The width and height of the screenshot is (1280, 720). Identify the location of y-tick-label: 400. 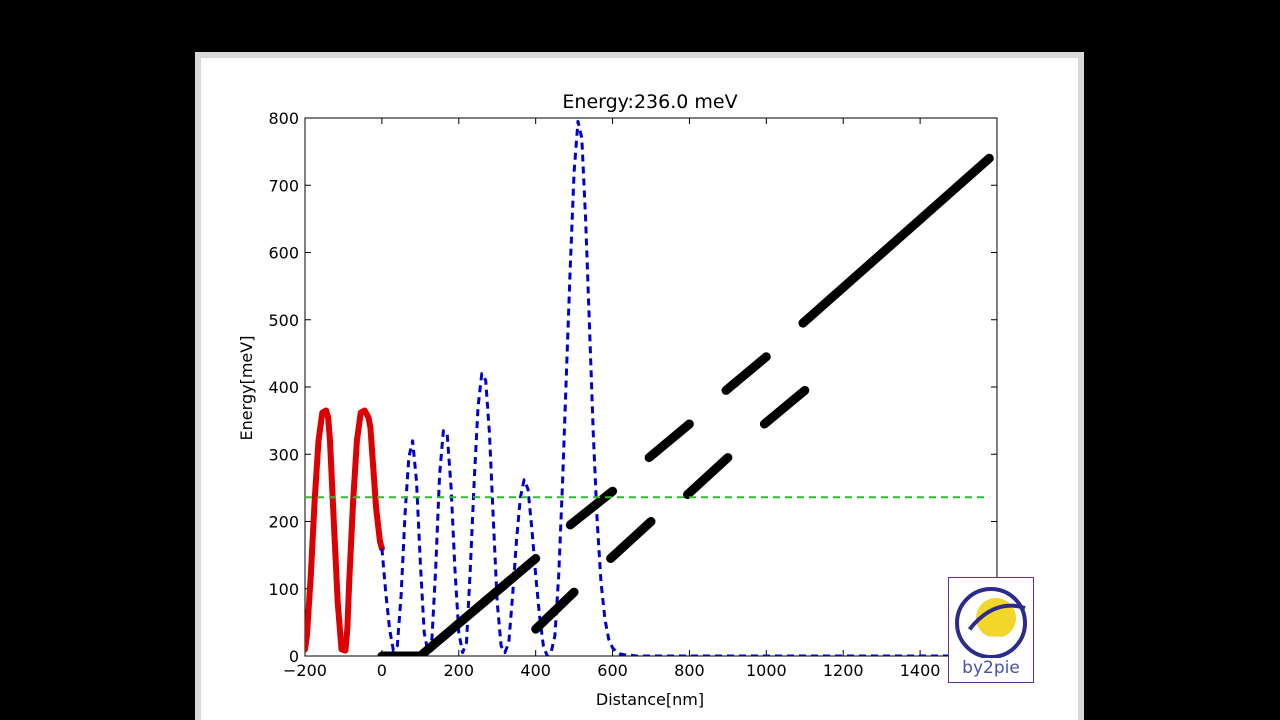
(283, 387).